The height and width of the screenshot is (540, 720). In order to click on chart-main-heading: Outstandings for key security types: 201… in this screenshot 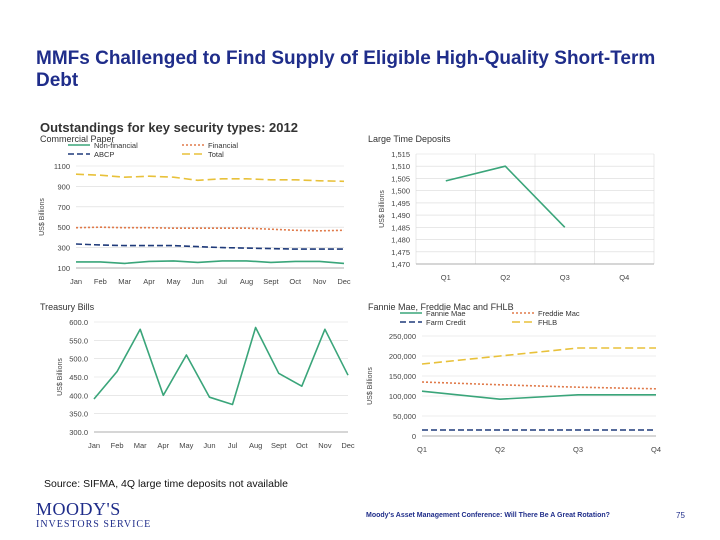, I will do `click(169, 127)`.